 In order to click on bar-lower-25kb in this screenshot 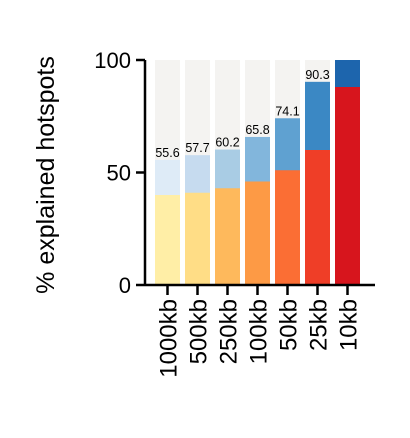, I will do `click(317, 217)`.